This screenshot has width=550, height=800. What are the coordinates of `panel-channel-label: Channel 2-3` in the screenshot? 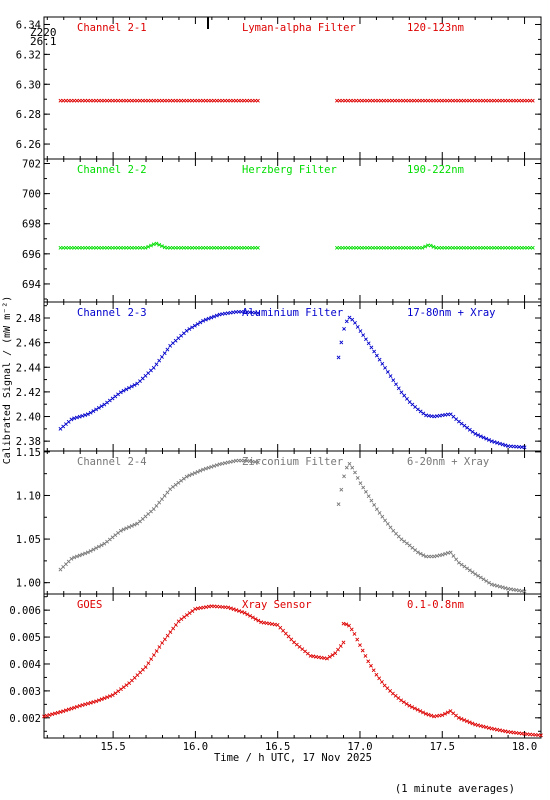 It's located at (112, 313).